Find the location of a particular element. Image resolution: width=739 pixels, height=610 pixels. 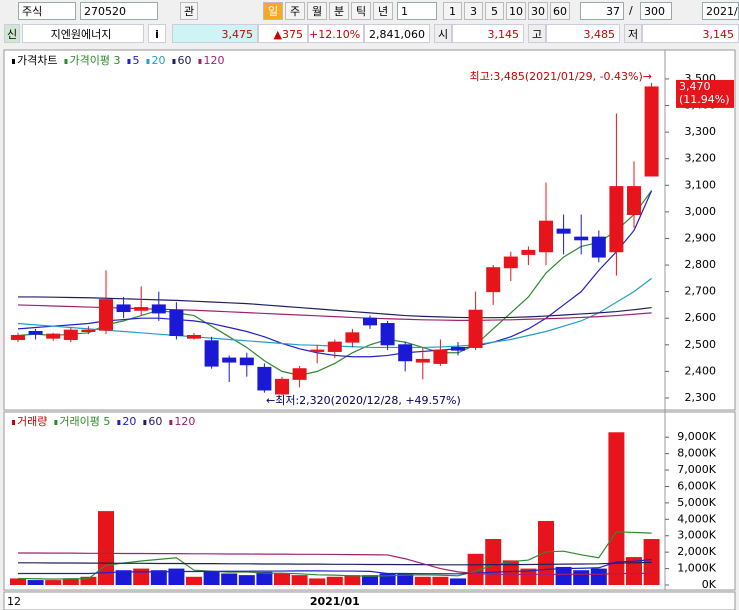

slash: / is located at coordinates (631, 10).